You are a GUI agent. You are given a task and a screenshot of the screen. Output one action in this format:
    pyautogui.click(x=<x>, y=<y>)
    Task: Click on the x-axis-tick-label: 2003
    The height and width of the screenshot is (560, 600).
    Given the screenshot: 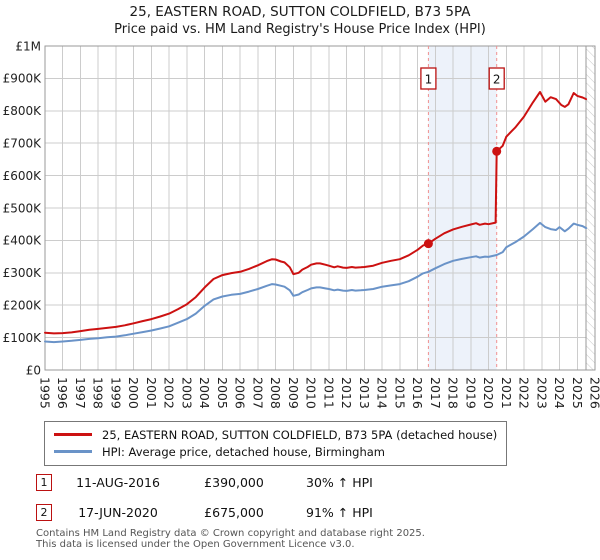 What is the action you would take?
    pyautogui.click(x=186, y=393)
    